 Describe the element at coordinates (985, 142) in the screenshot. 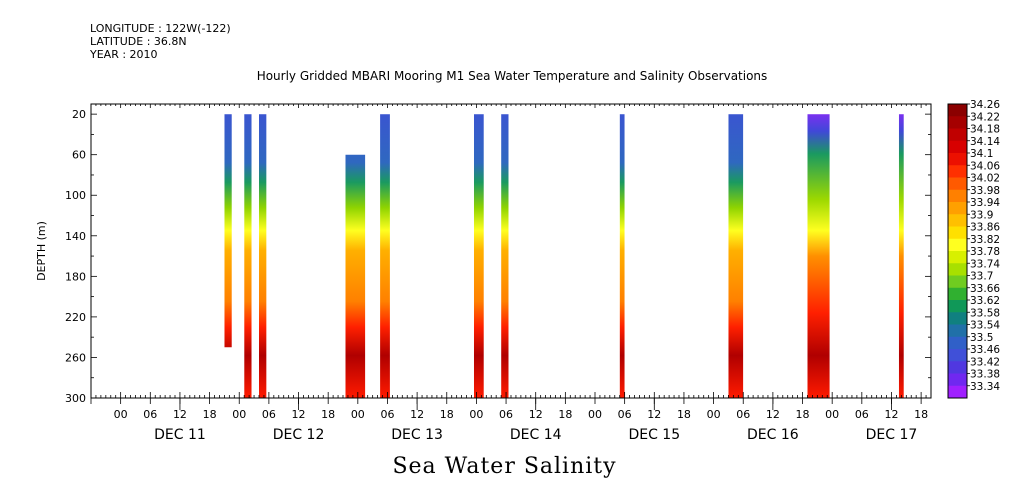

I see `colorbar-label: 34.14` at that location.